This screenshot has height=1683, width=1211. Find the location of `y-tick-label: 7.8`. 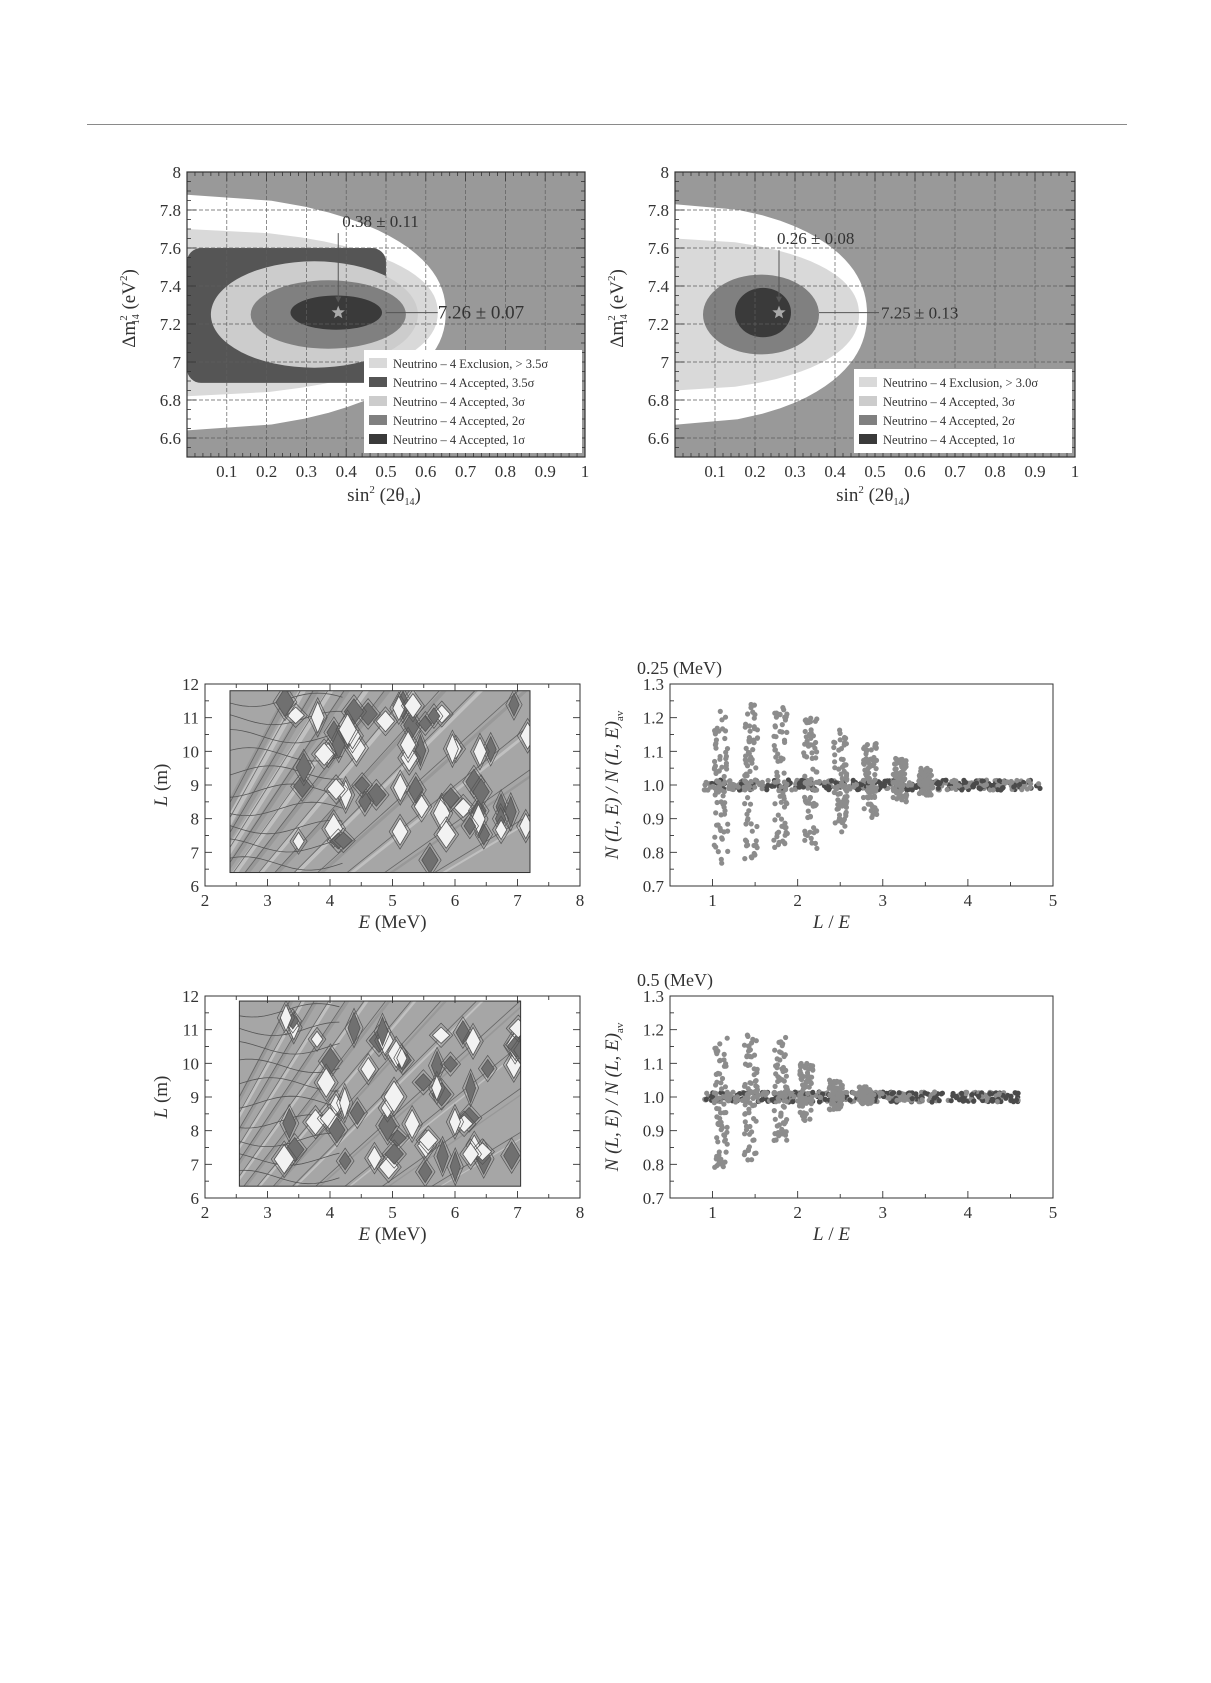

y-tick-label: 7.8 is located at coordinates (658, 210).